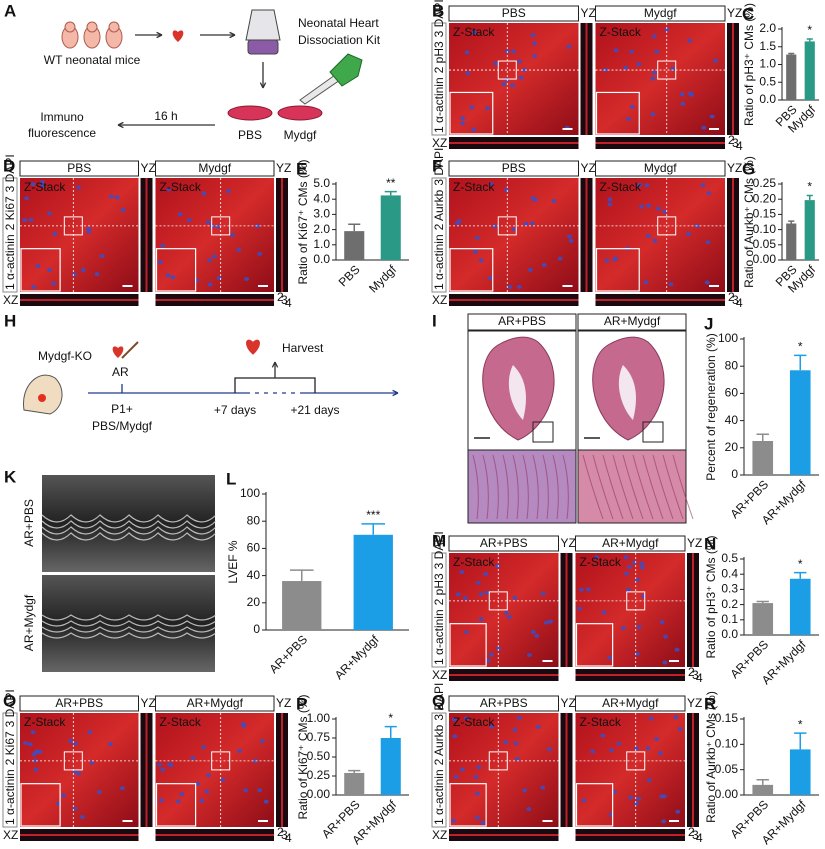 This screenshot has width=825, height=849. I want to click on mouse-head, so click(114, 27).